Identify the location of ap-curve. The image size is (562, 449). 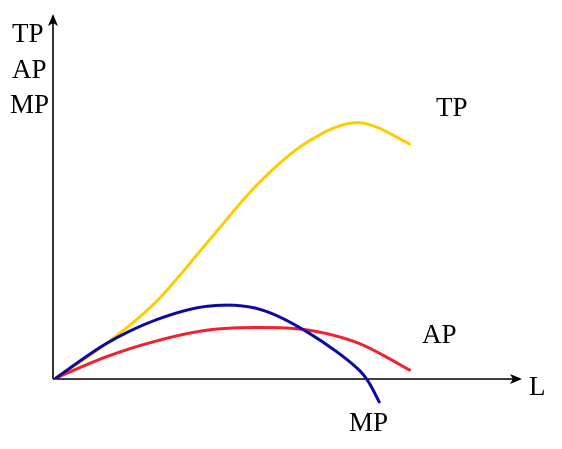
(232, 353).